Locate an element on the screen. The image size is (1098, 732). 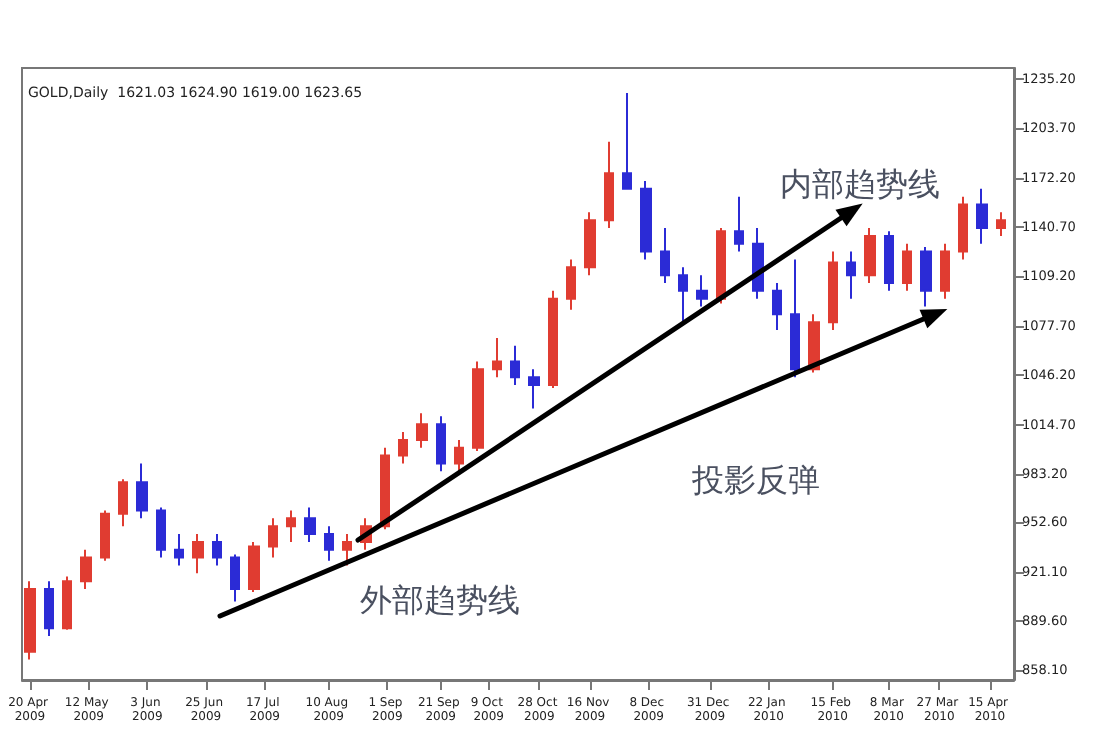
annotation: 内部趋势线 is located at coordinates (860, 184).